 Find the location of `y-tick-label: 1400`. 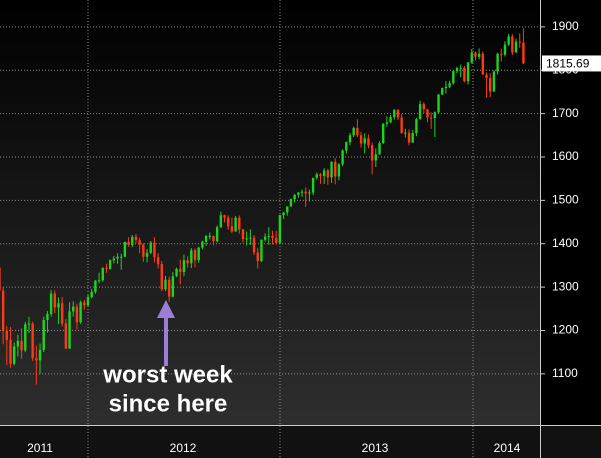

y-tick-label: 1400 is located at coordinates (565, 243).